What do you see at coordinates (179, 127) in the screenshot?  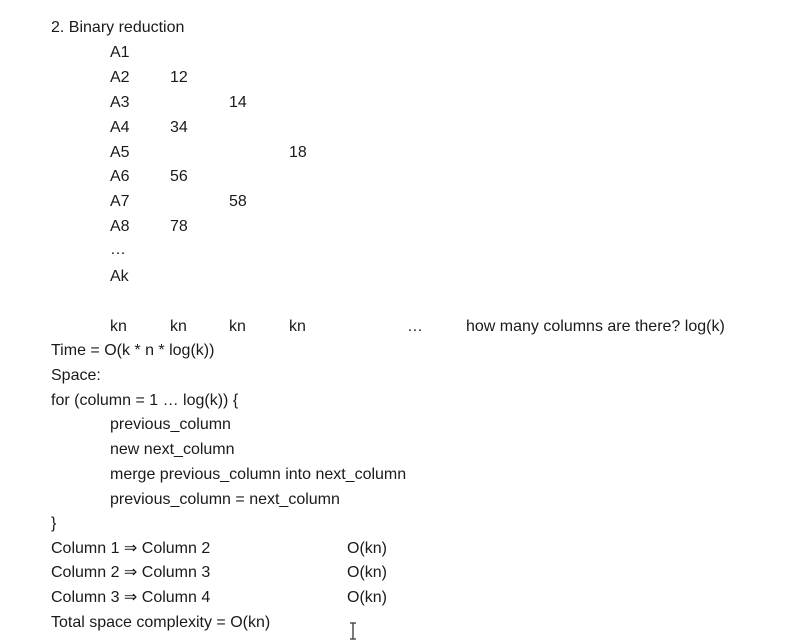 I see `row-value: 34` at bounding box center [179, 127].